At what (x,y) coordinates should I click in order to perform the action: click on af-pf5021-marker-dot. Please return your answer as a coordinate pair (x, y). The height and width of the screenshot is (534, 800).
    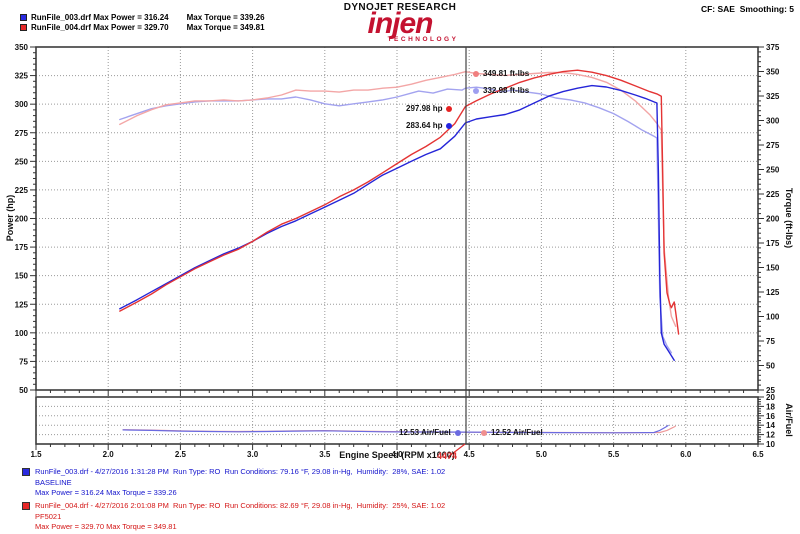
    Looking at the image, I should click on (484, 432).